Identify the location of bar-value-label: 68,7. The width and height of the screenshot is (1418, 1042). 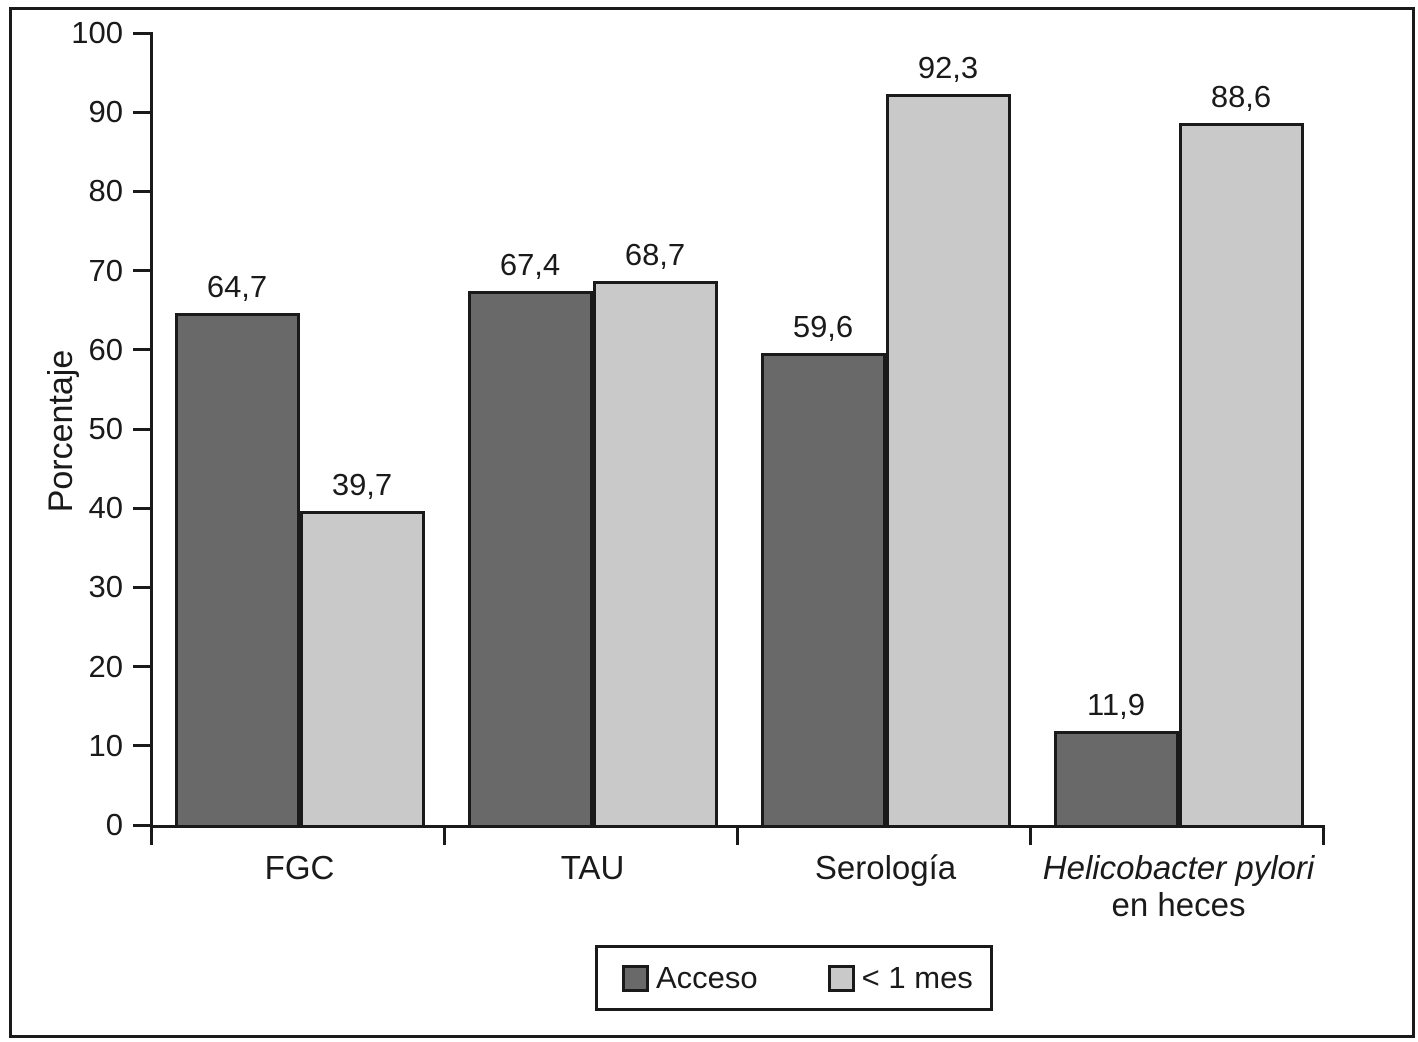
(655, 254).